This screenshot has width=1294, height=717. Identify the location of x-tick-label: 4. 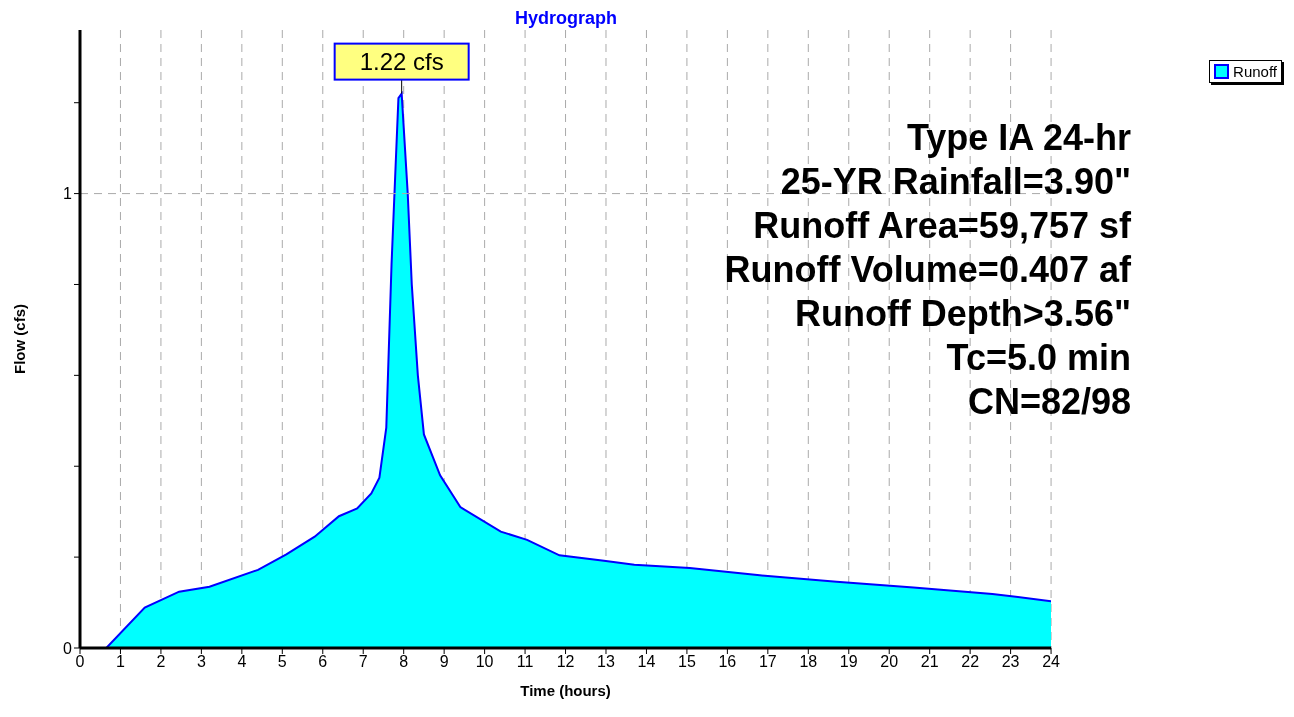
(242, 662).